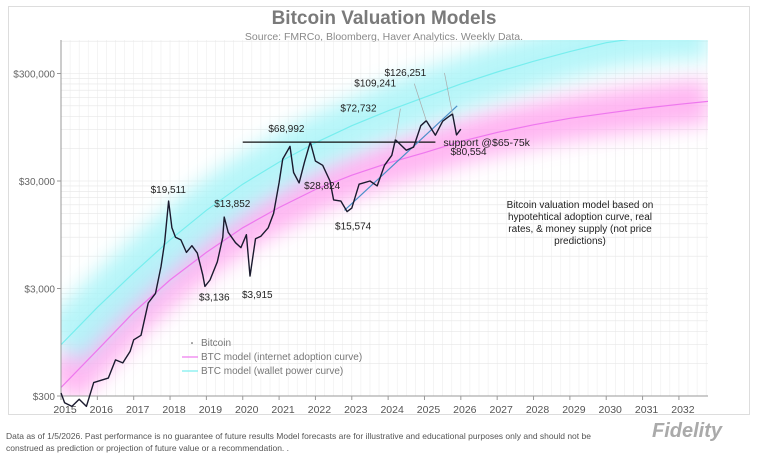 This screenshot has height=456, width=768. I want to click on annotation-label: $13,852, so click(232, 204).